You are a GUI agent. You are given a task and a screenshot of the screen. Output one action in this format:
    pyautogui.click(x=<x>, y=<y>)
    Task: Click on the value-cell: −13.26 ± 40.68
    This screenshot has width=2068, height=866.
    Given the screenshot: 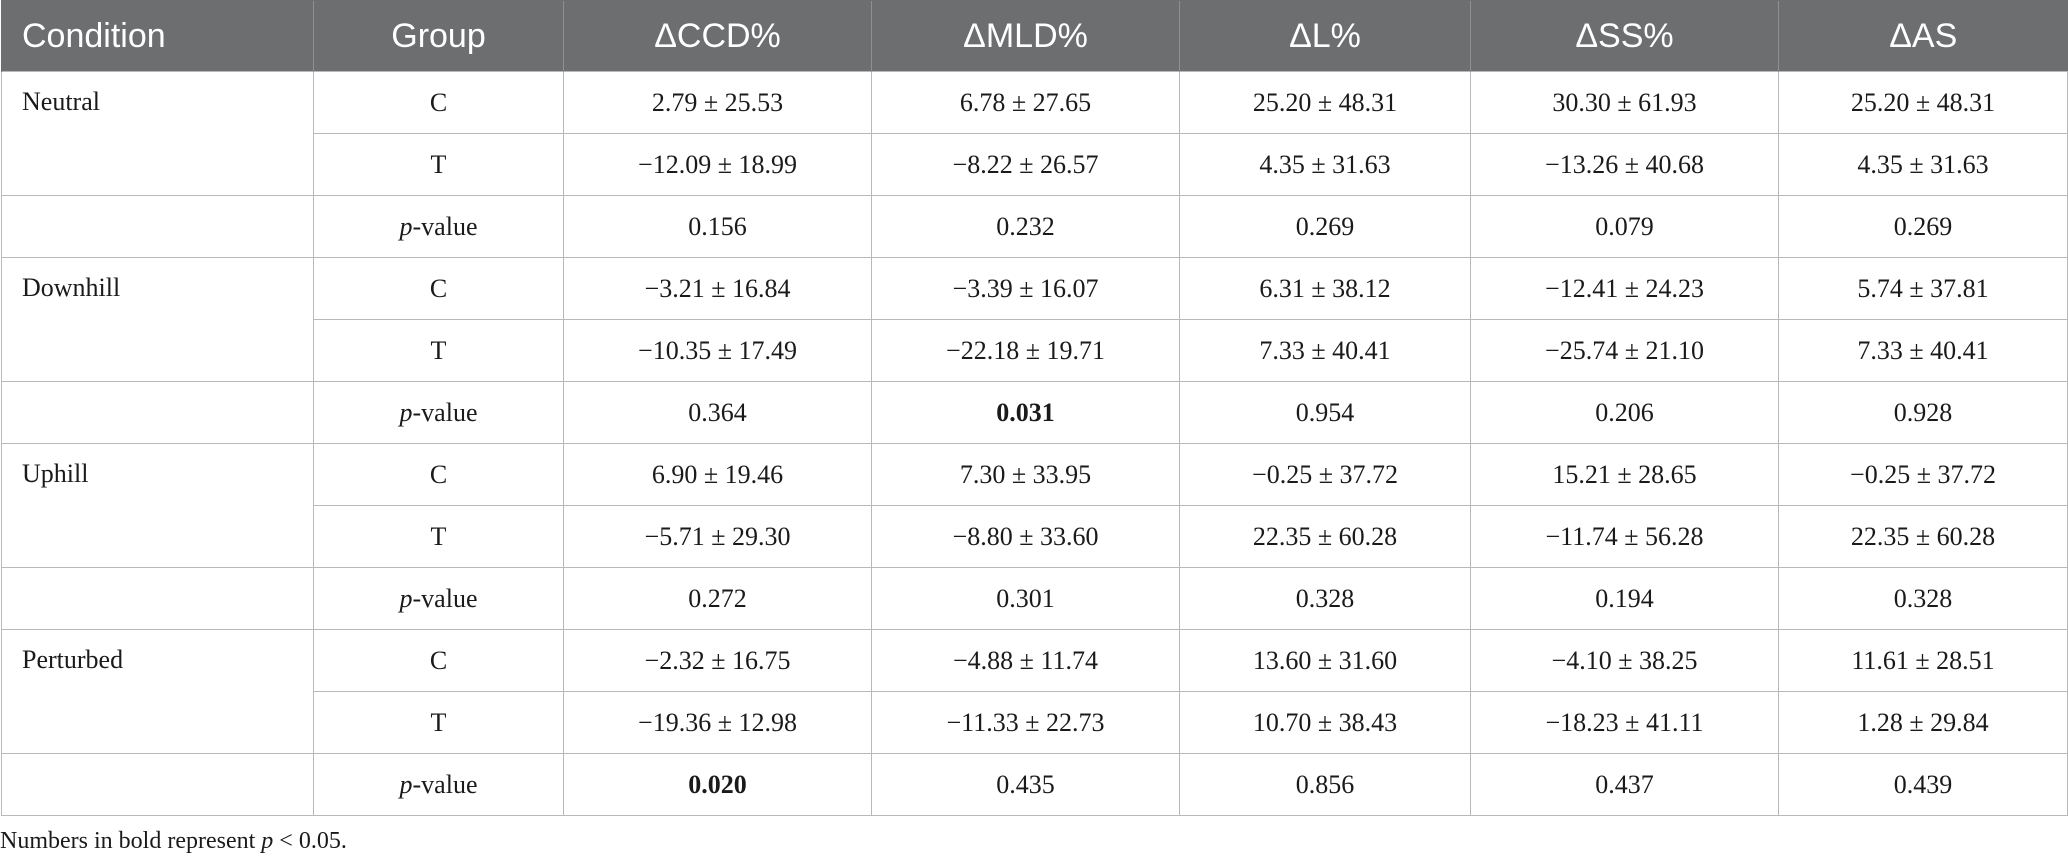 What is the action you would take?
    pyautogui.click(x=1624, y=164)
    